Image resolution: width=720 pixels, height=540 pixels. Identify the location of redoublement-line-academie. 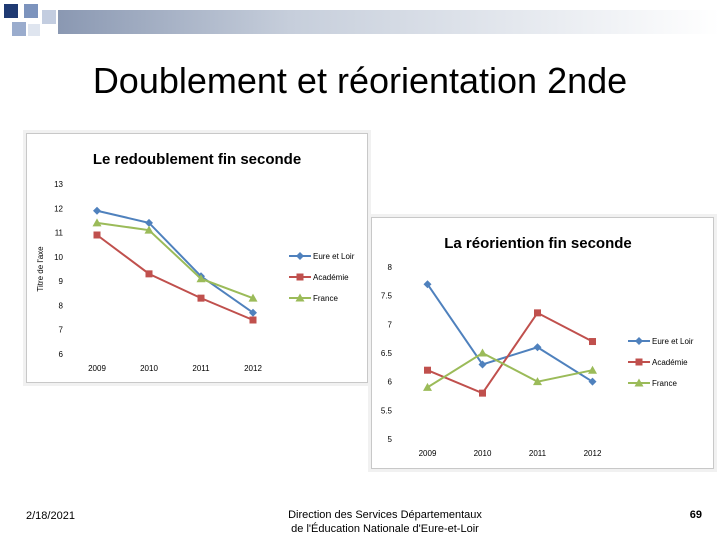
(175, 277).